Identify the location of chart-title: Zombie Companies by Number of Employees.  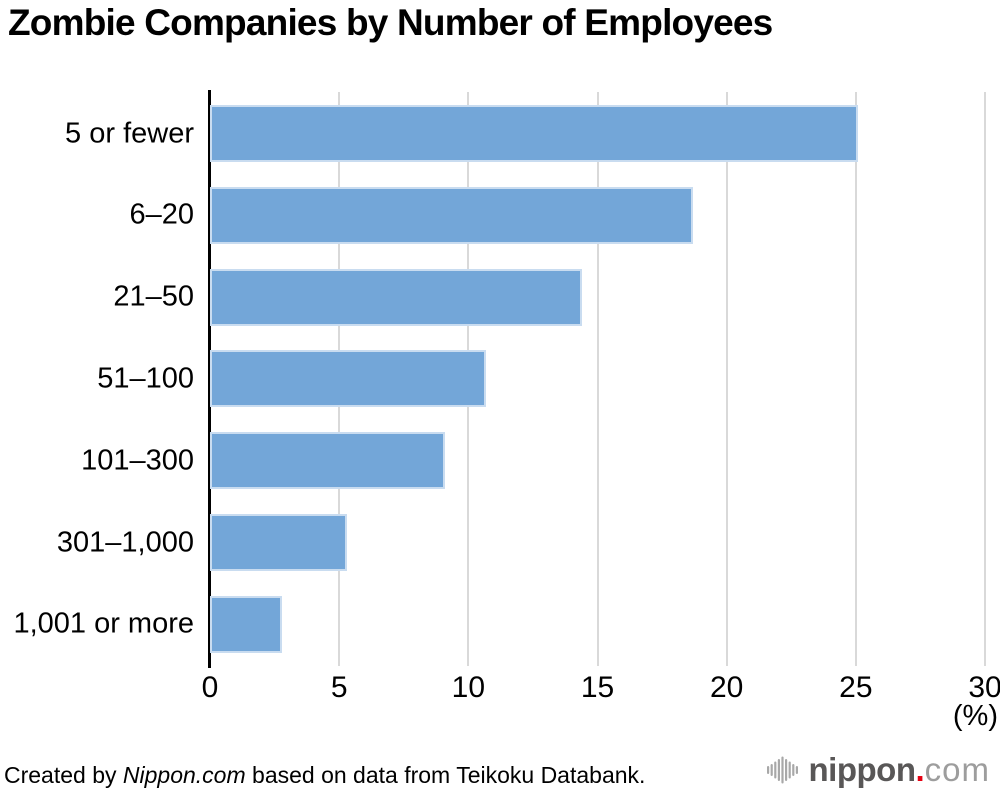
(390, 22).